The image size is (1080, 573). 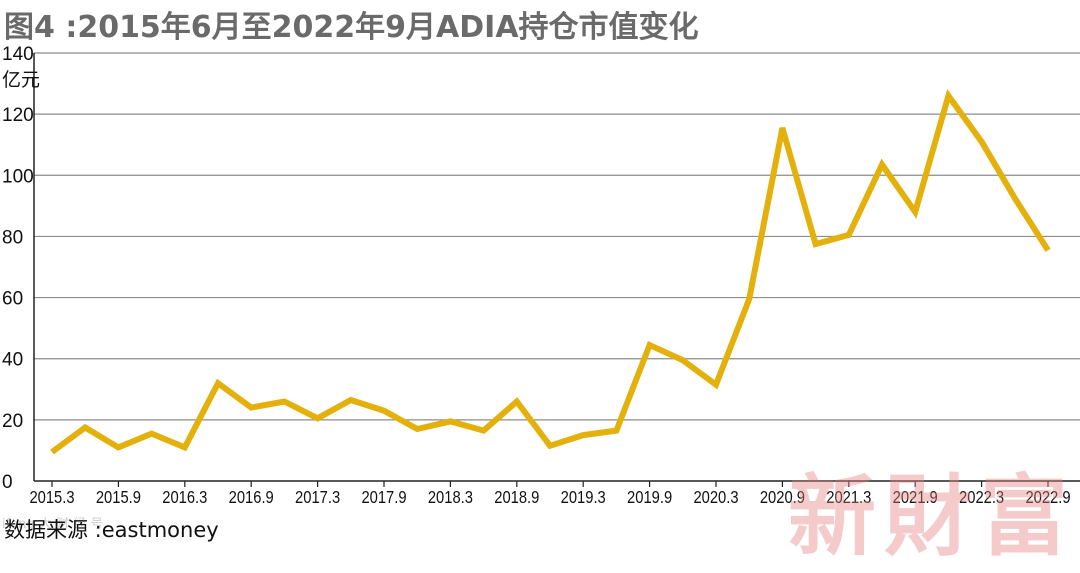 What do you see at coordinates (18, 54) in the screenshot?
I see `y-tick-label: 140` at bounding box center [18, 54].